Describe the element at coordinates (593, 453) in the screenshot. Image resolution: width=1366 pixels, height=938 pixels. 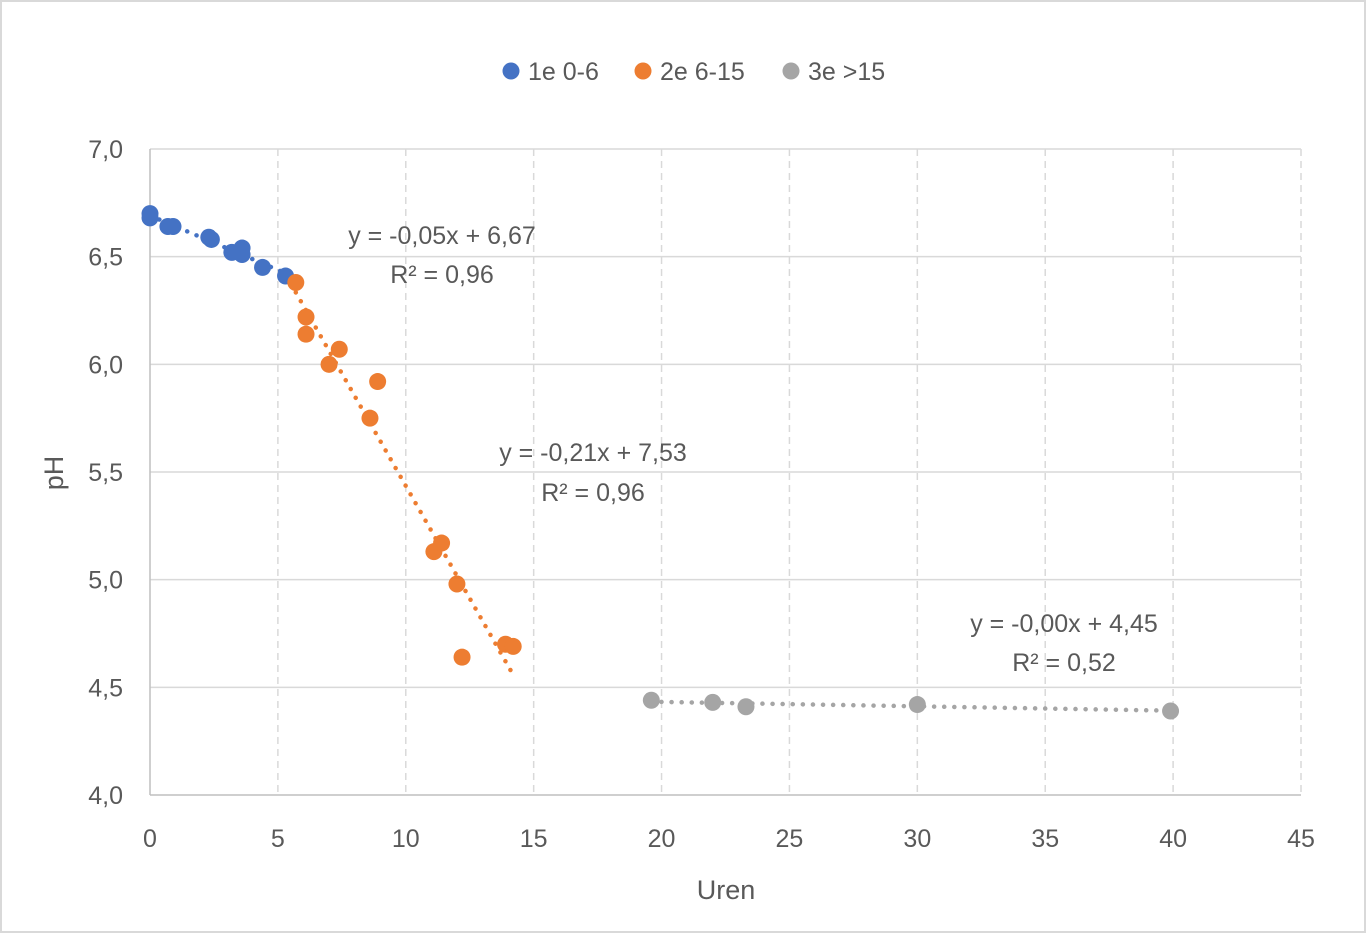
I see `trendline-equation: y = -0,21x + 7,53` at that location.